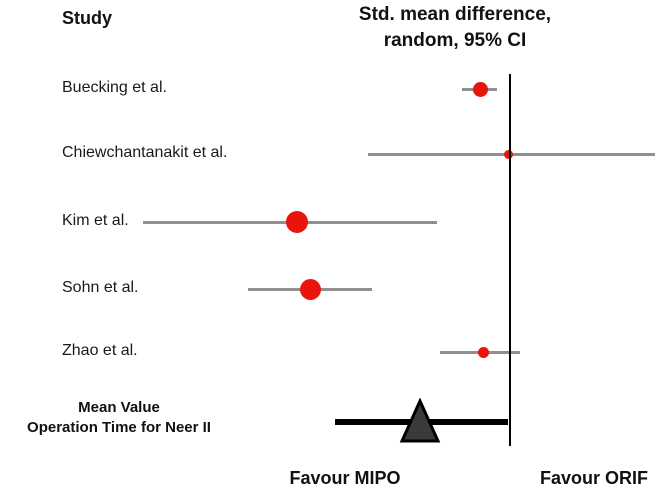 This screenshot has width=661, height=497. Describe the element at coordinates (510, 260) in the screenshot. I see `null-effect-line` at that location.